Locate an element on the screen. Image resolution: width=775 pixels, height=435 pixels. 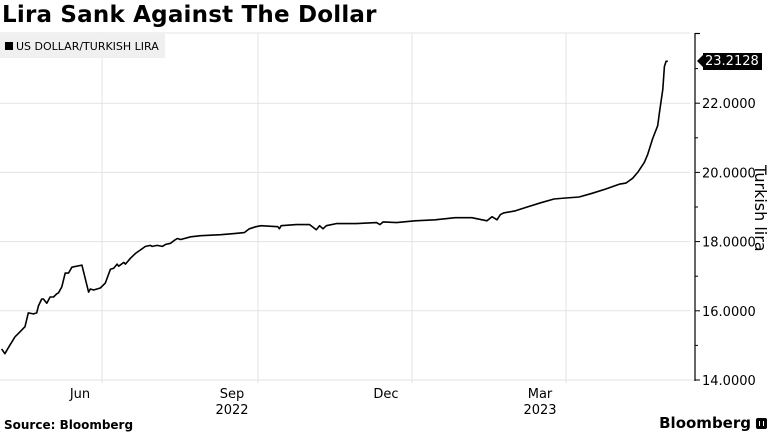
legend: US DOLLAR/TURKISH LIRA is located at coordinates (82, 46).